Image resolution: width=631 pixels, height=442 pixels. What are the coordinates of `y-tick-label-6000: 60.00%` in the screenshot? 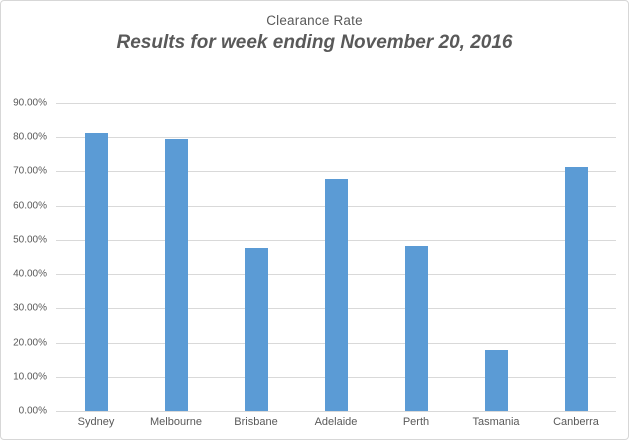 It's located at (30, 206).